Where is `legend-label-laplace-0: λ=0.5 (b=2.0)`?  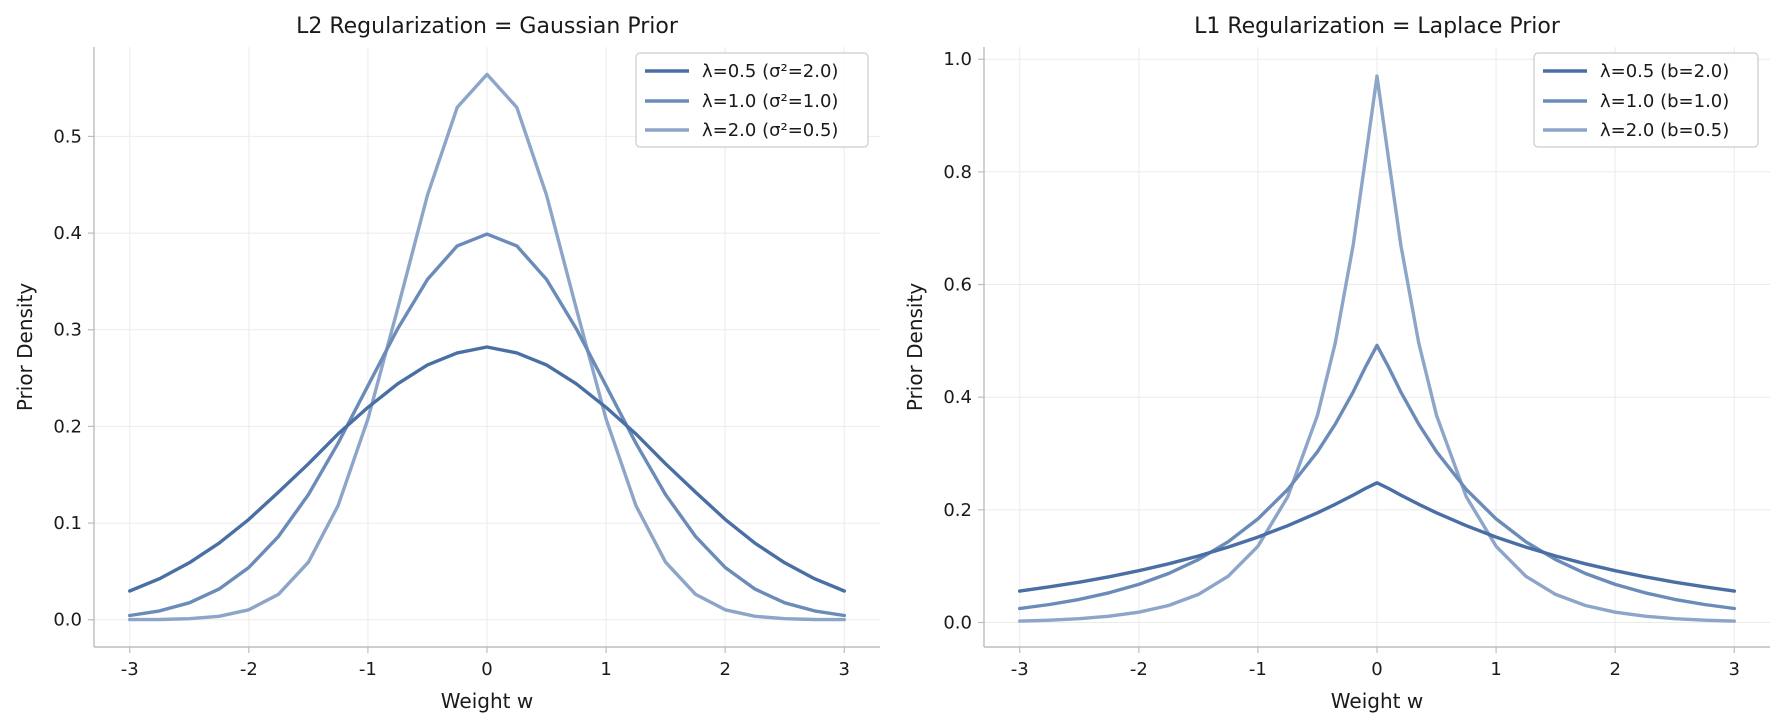
legend-label-laplace-0: λ=0.5 (b=2.0) is located at coordinates (1664, 71).